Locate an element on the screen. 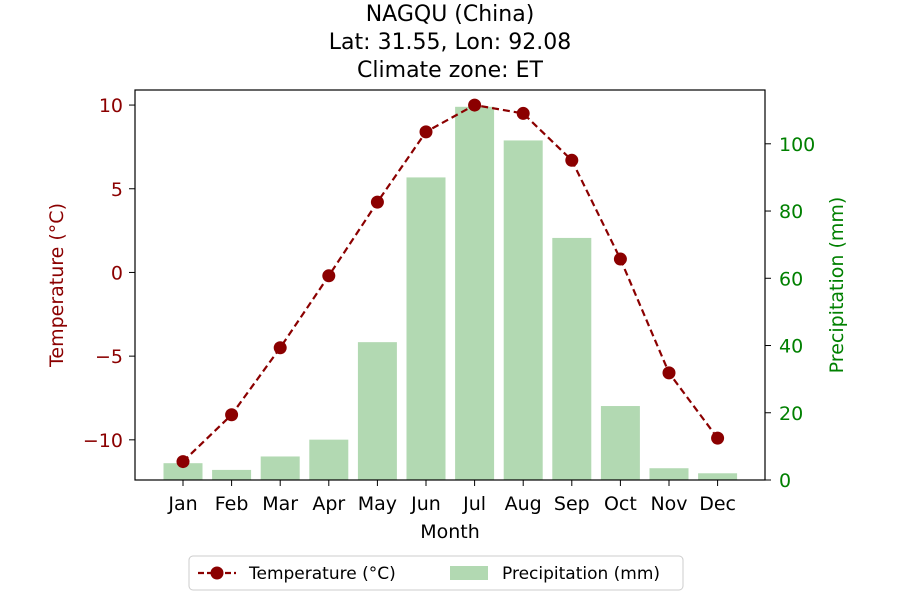 The height and width of the screenshot is (600, 900). x-tick-label-oct: Oct is located at coordinates (620, 504).